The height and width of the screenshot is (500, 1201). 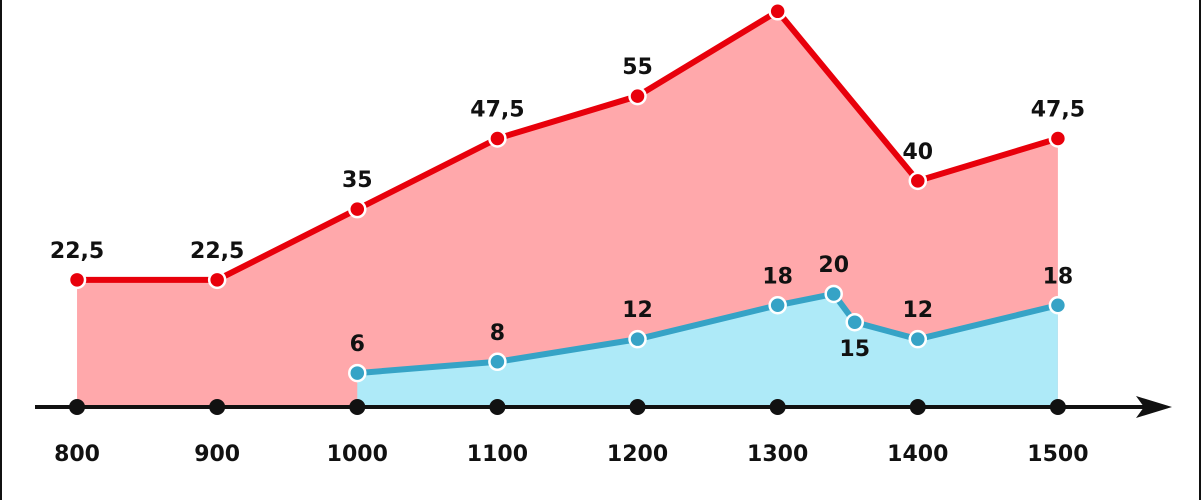 What do you see at coordinates (1154, 407) in the screenshot?
I see `x-axis-arrow` at bounding box center [1154, 407].